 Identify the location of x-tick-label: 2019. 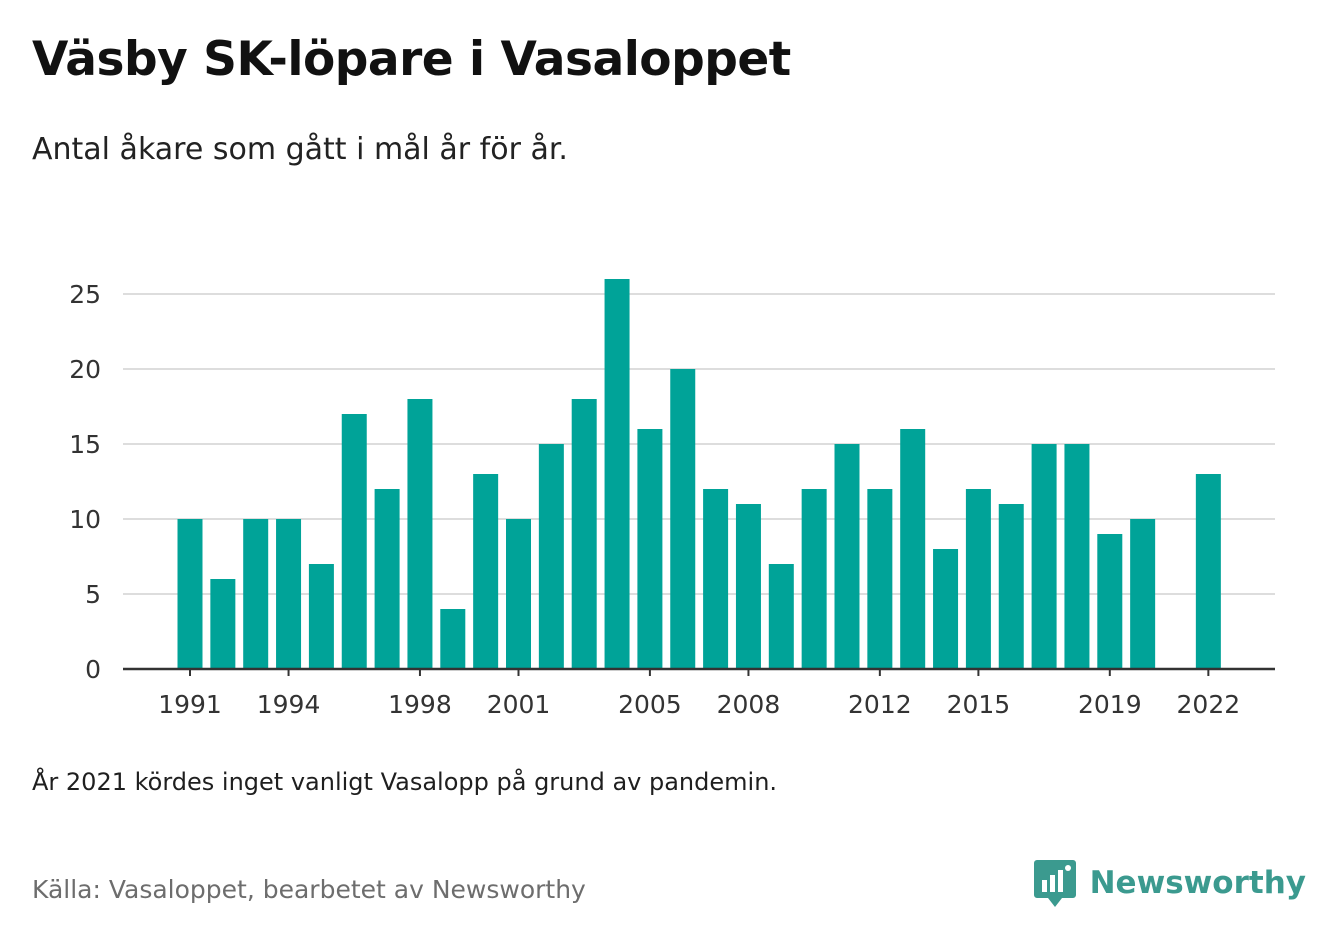
(1110, 704).